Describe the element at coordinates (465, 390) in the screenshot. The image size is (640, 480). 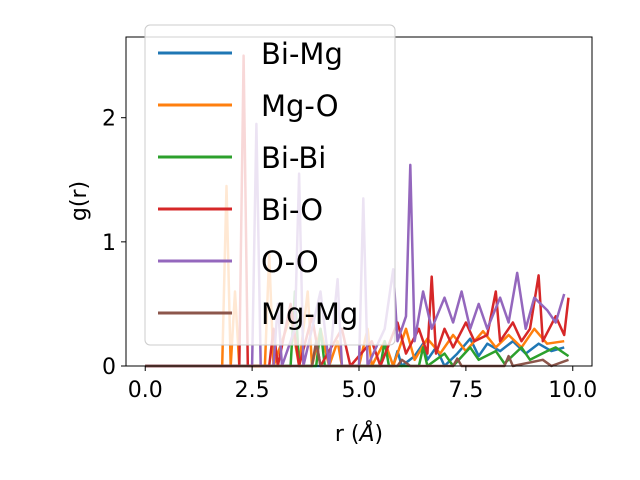
I see `x-tick-label: 7.5` at that location.